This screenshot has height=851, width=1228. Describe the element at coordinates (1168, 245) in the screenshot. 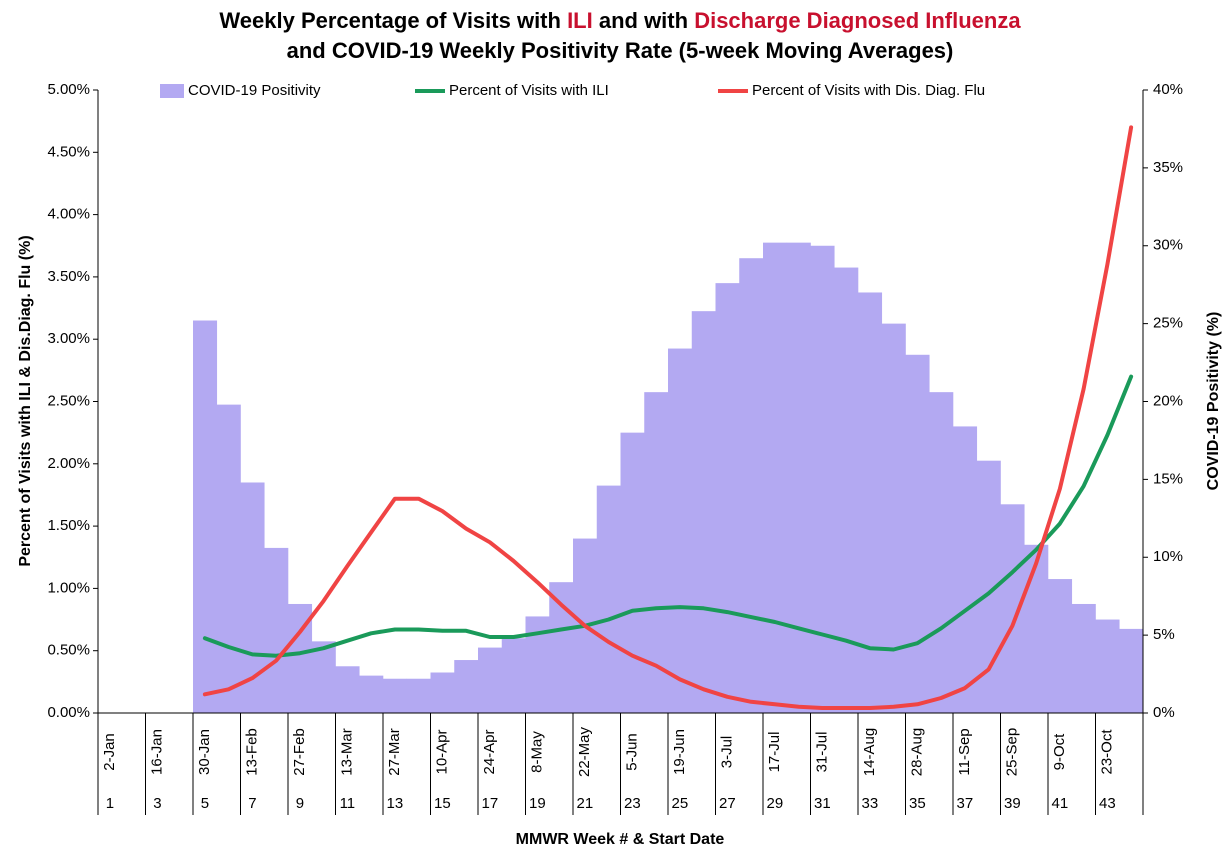

I see `y2-tick-label: 30%` at that location.